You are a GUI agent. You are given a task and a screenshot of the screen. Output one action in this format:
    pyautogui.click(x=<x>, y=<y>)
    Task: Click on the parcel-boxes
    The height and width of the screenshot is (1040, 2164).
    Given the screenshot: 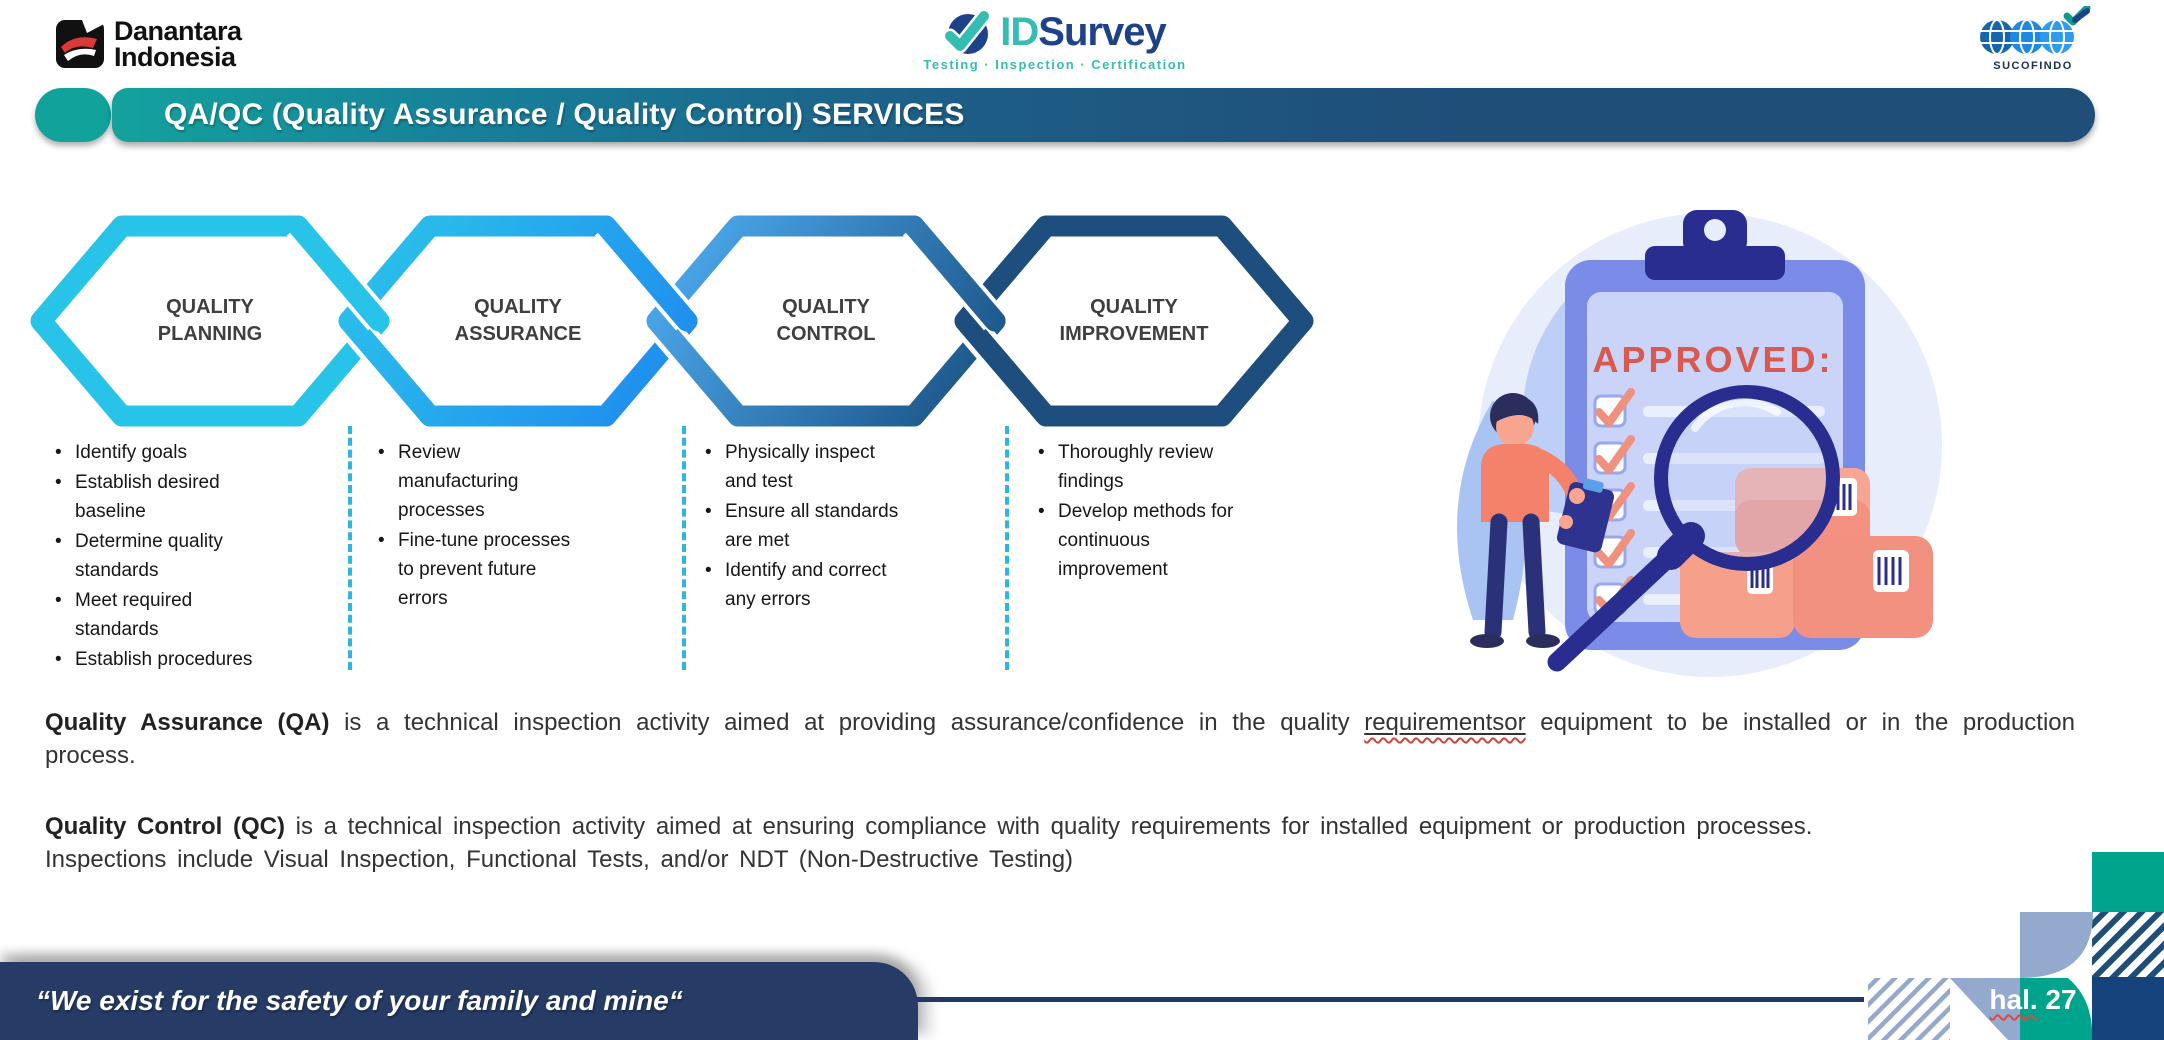 What is the action you would take?
    pyautogui.click(x=1806, y=553)
    